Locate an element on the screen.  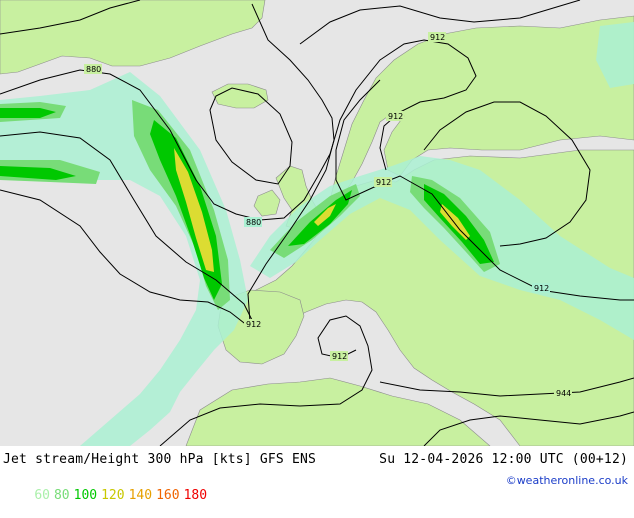
legend-item: 160 is located at coordinates (168, 495).